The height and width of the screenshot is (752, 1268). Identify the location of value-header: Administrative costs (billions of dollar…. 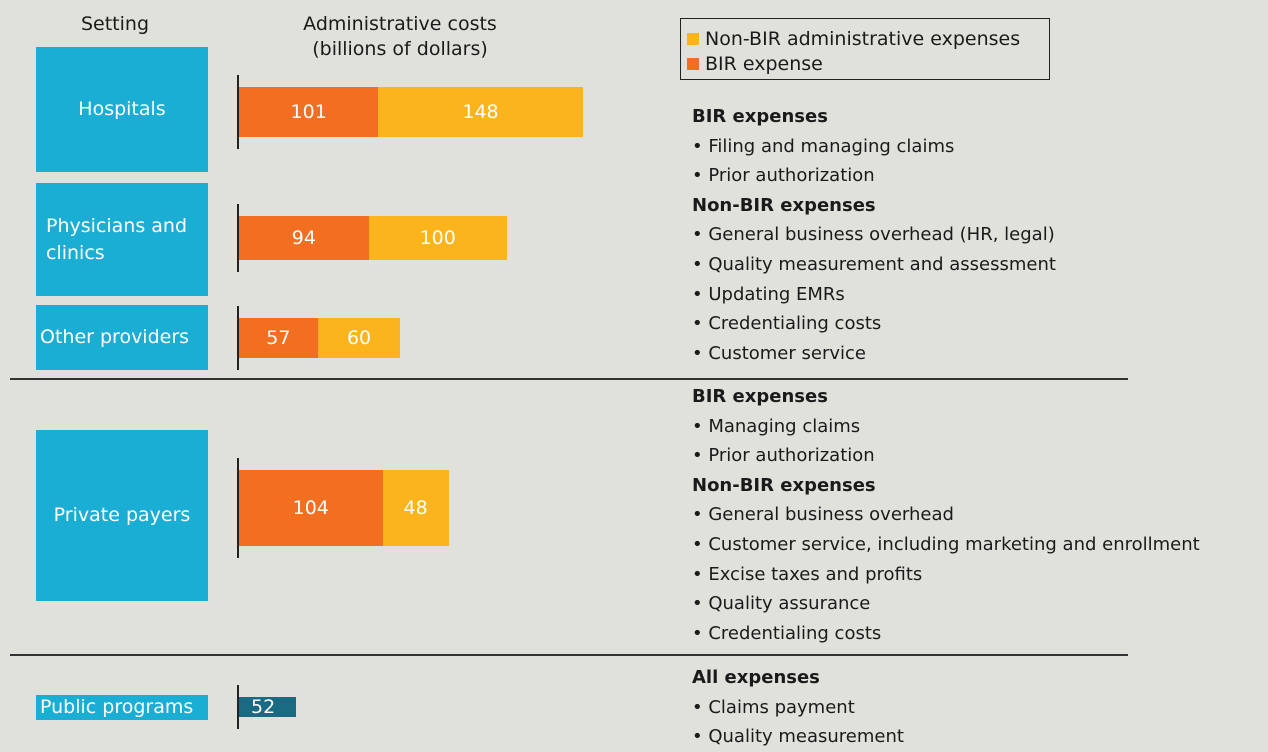
(400, 36).